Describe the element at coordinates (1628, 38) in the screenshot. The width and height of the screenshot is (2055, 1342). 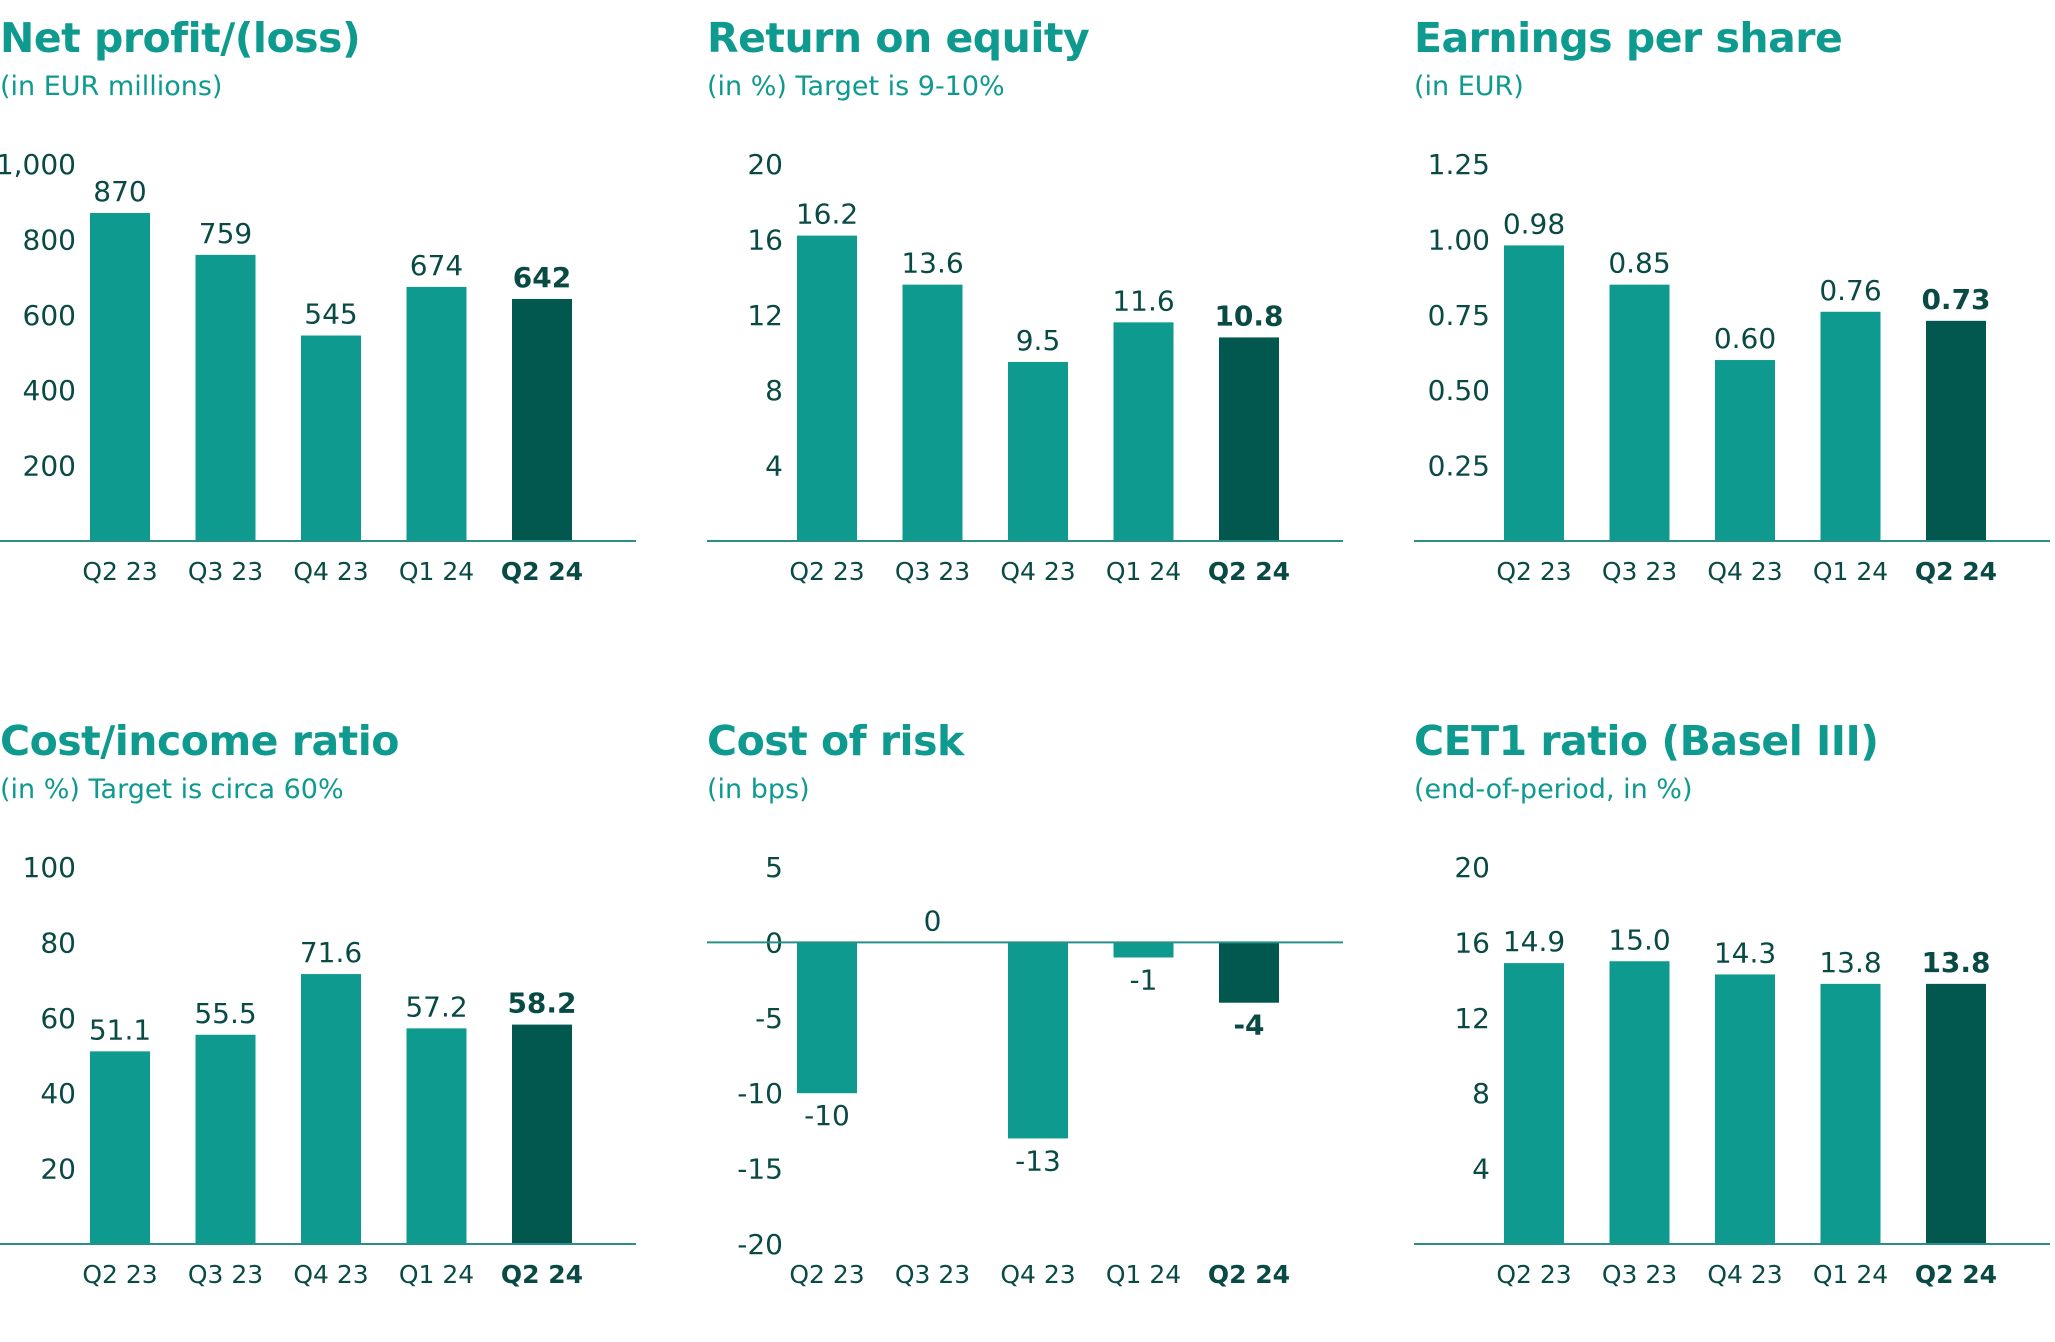
I see `chart-title: Earnings per share` at that location.